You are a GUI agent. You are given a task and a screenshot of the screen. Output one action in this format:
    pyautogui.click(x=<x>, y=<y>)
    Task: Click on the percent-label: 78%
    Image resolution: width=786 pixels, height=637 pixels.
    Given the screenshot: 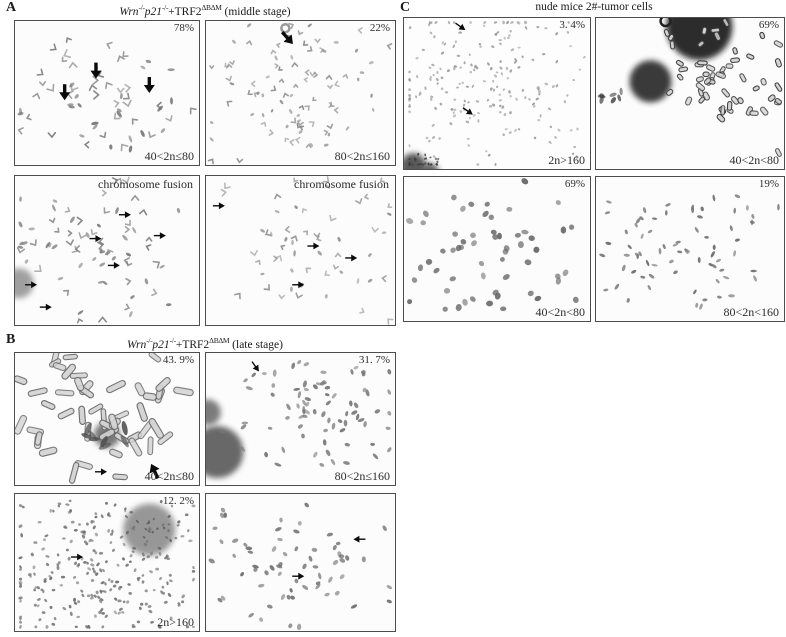 What is the action you would take?
    pyautogui.click(x=183, y=28)
    